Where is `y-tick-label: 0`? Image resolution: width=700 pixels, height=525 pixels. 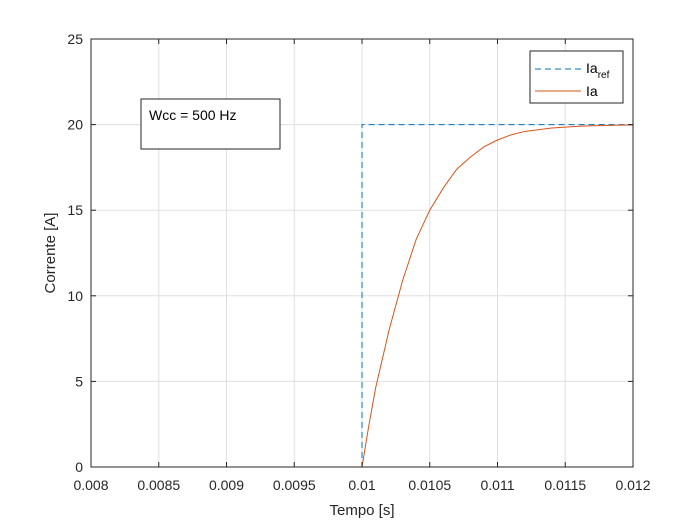 y-tick-label: 0 is located at coordinates (79, 467).